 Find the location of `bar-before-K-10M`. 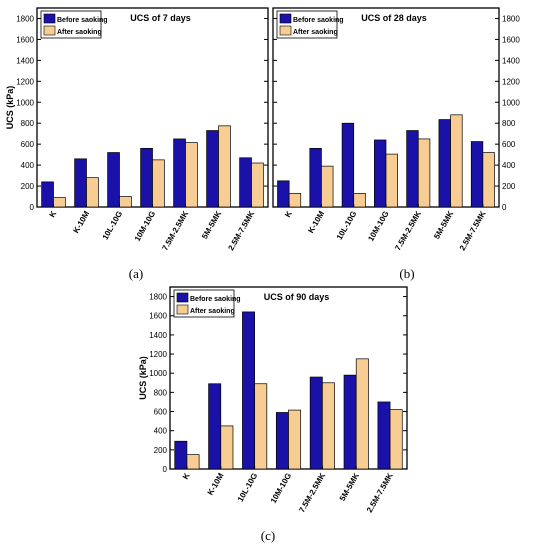

bar-before-K-10M is located at coordinates (80, 183).